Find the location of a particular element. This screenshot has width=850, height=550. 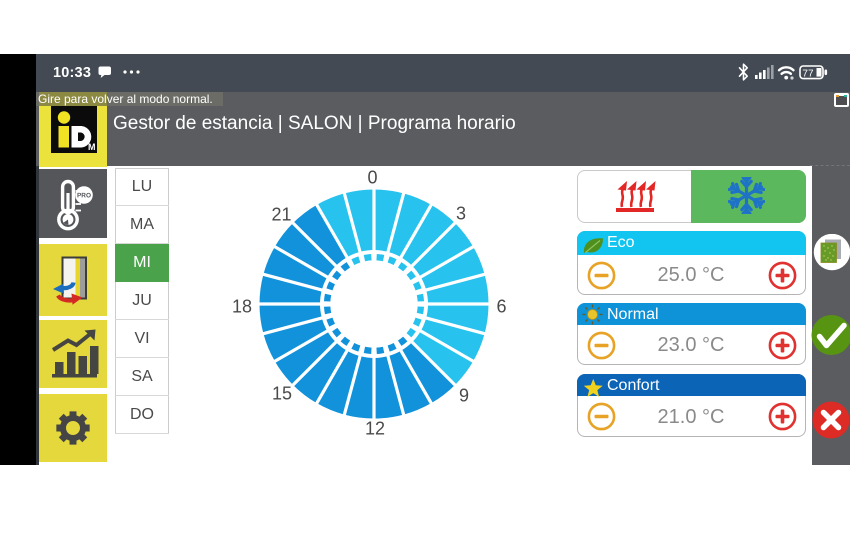

svg-text: 12 is located at coordinates (375, 429).